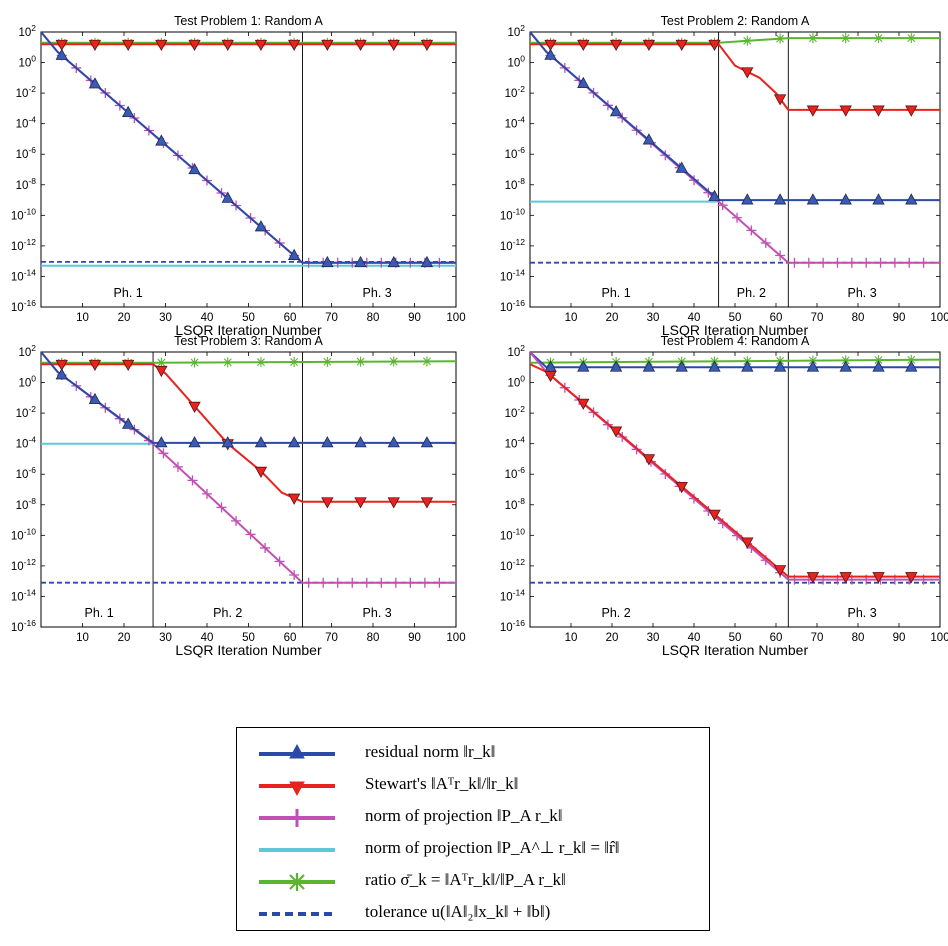  Describe the element at coordinates (512, 214) in the screenshot. I see `y-tick-label: 10⁻¹⁰` at that location.